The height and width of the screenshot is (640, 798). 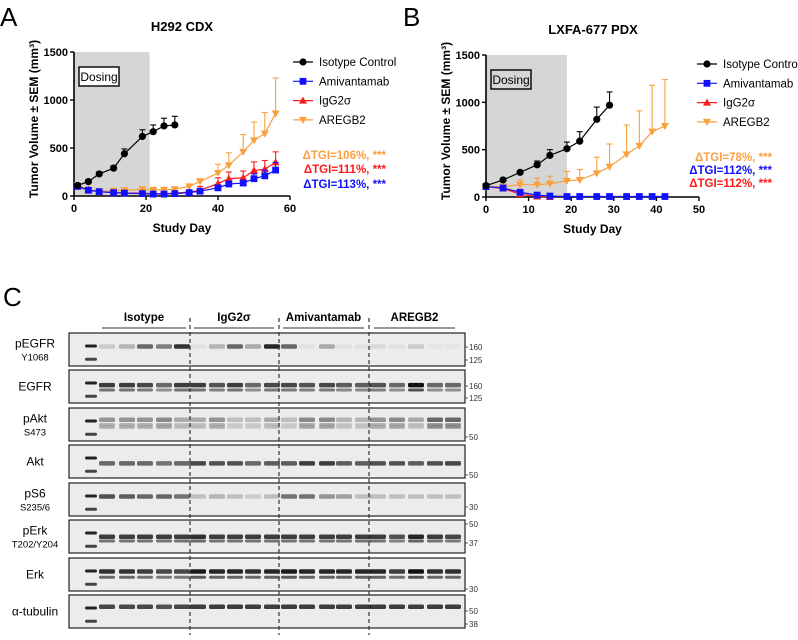 I want to click on legend-label: IgG2σ, so click(x=335, y=102).